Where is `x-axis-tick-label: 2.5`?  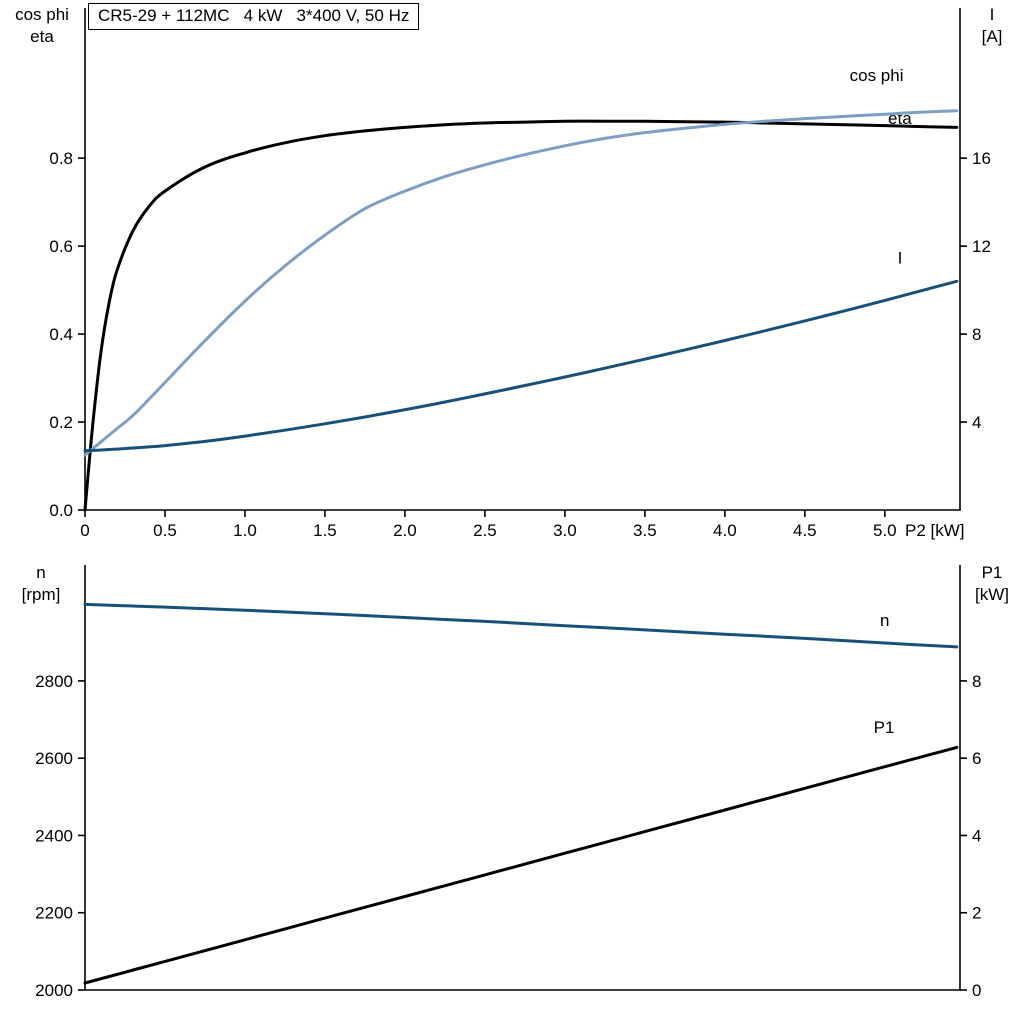 x-axis-tick-label: 2.5 is located at coordinates (485, 530).